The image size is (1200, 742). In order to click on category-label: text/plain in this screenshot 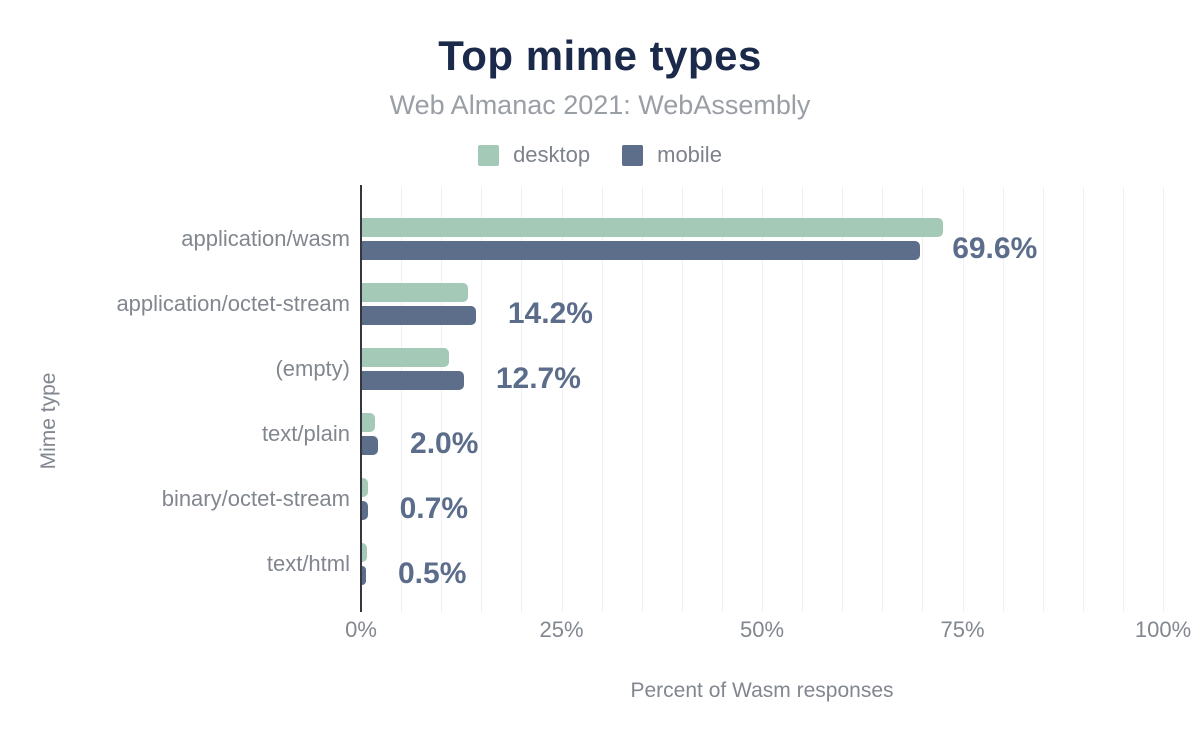, I will do `click(305, 433)`.